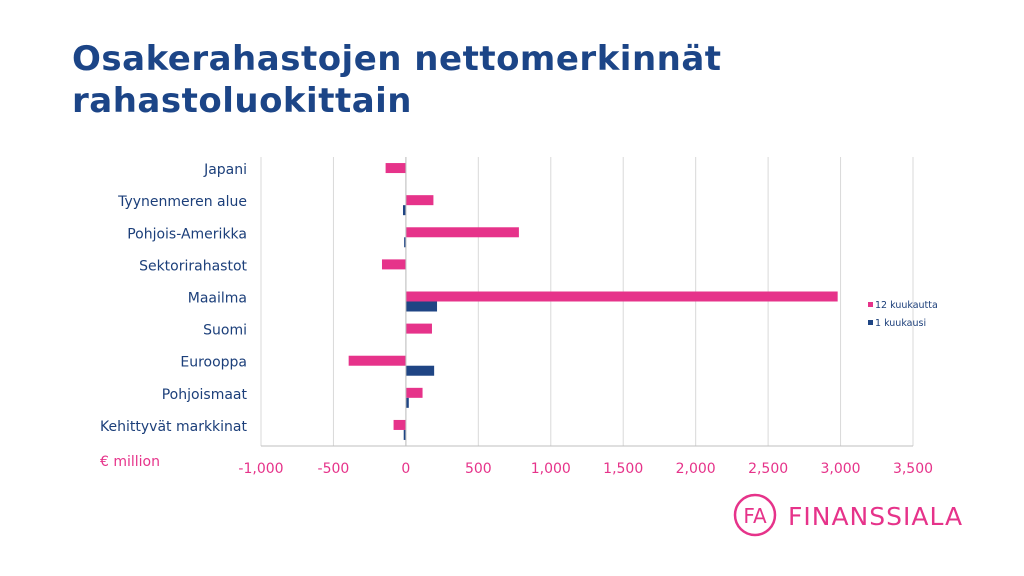 This screenshot has height=576, width=1024. I want to click on category-label: Maailma, so click(217, 299).